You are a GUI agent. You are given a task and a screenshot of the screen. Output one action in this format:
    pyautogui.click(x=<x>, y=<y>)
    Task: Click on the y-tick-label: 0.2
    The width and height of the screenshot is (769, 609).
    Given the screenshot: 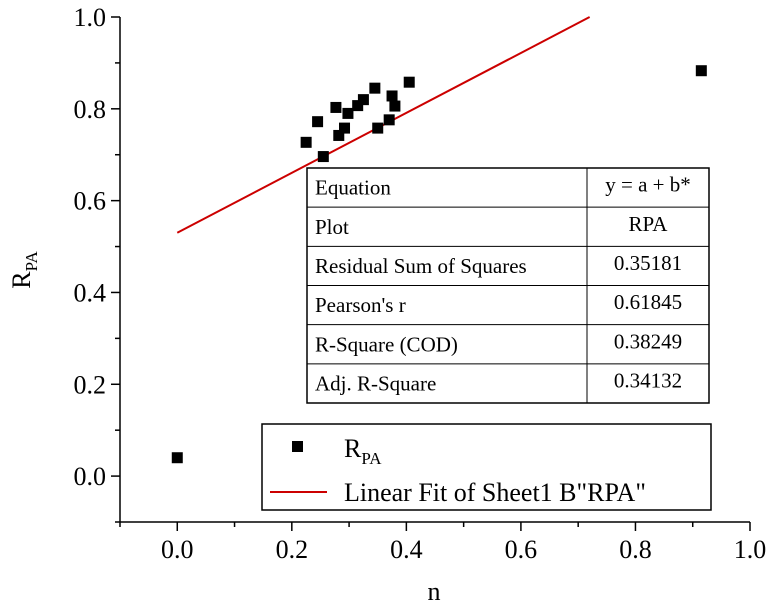 What is the action you would take?
    pyautogui.click(x=90, y=384)
    